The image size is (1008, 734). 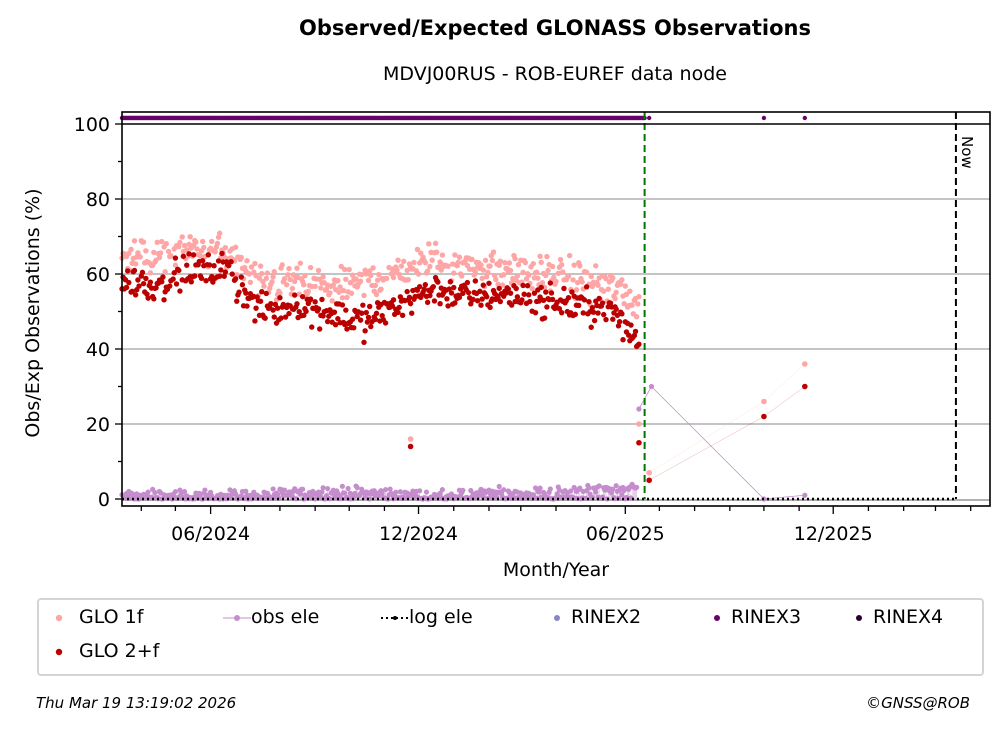 What do you see at coordinates (555, 74) in the screenshot?
I see `chart-subtitle: MDVJ00RUS - ROB-EUREF data node` at bounding box center [555, 74].